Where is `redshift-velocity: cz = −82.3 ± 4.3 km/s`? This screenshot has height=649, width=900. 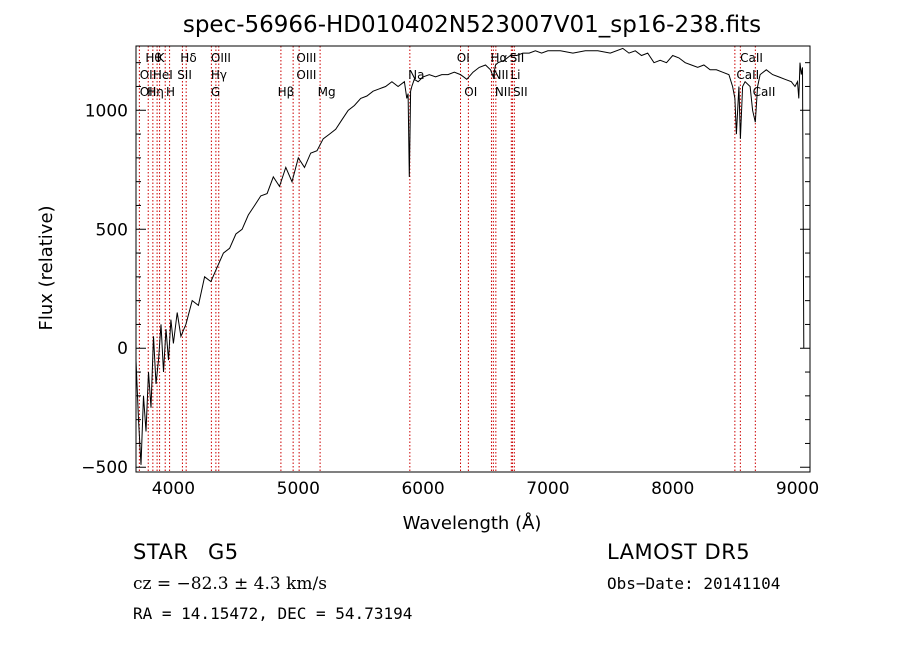
redshift-velocity: cz = −82.3 ± 4.3 km/s is located at coordinates (230, 584).